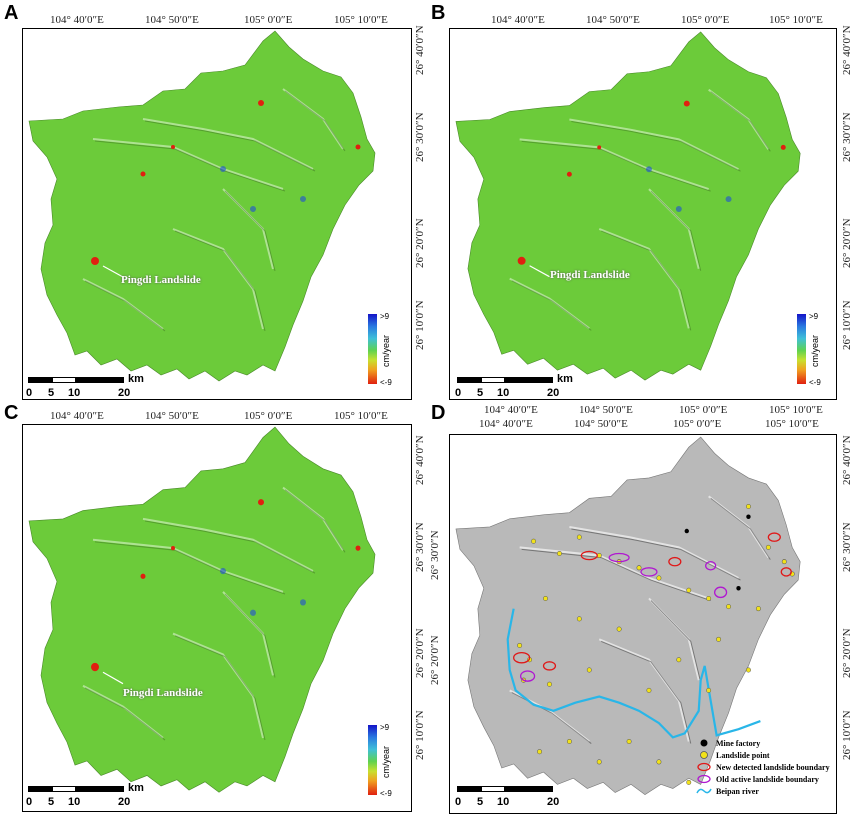 Image resolution: width=858 pixels, height=820 pixels. I want to click on top-tick: 105° 0′0″E, so click(697, 424).